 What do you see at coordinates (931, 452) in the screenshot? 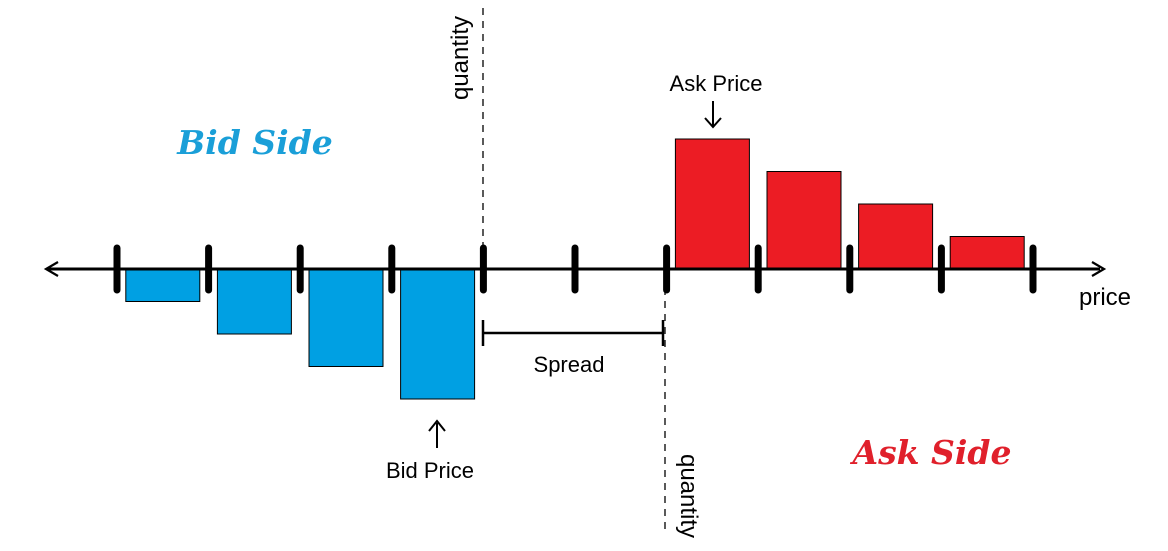
I see `ask-side-label: Ask Side` at bounding box center [931, 452].